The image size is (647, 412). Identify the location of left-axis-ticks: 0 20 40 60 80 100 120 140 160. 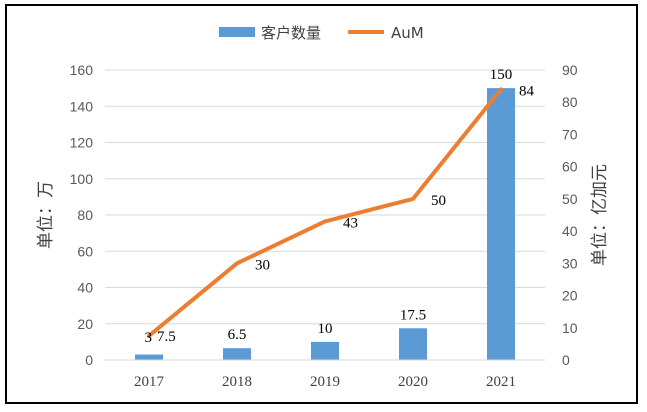
(82, 215).